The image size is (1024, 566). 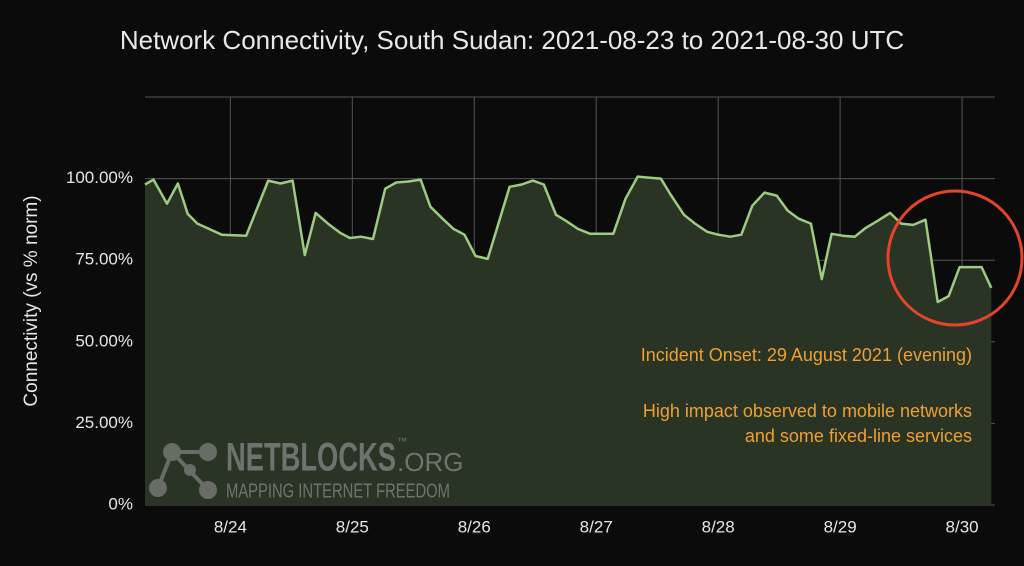 What do you see at coordinates (338, 491) in the screenshot?
I see `watermark-tagline: MAPPING INTERNET FREEDOM` at bounding box center [338, 491].